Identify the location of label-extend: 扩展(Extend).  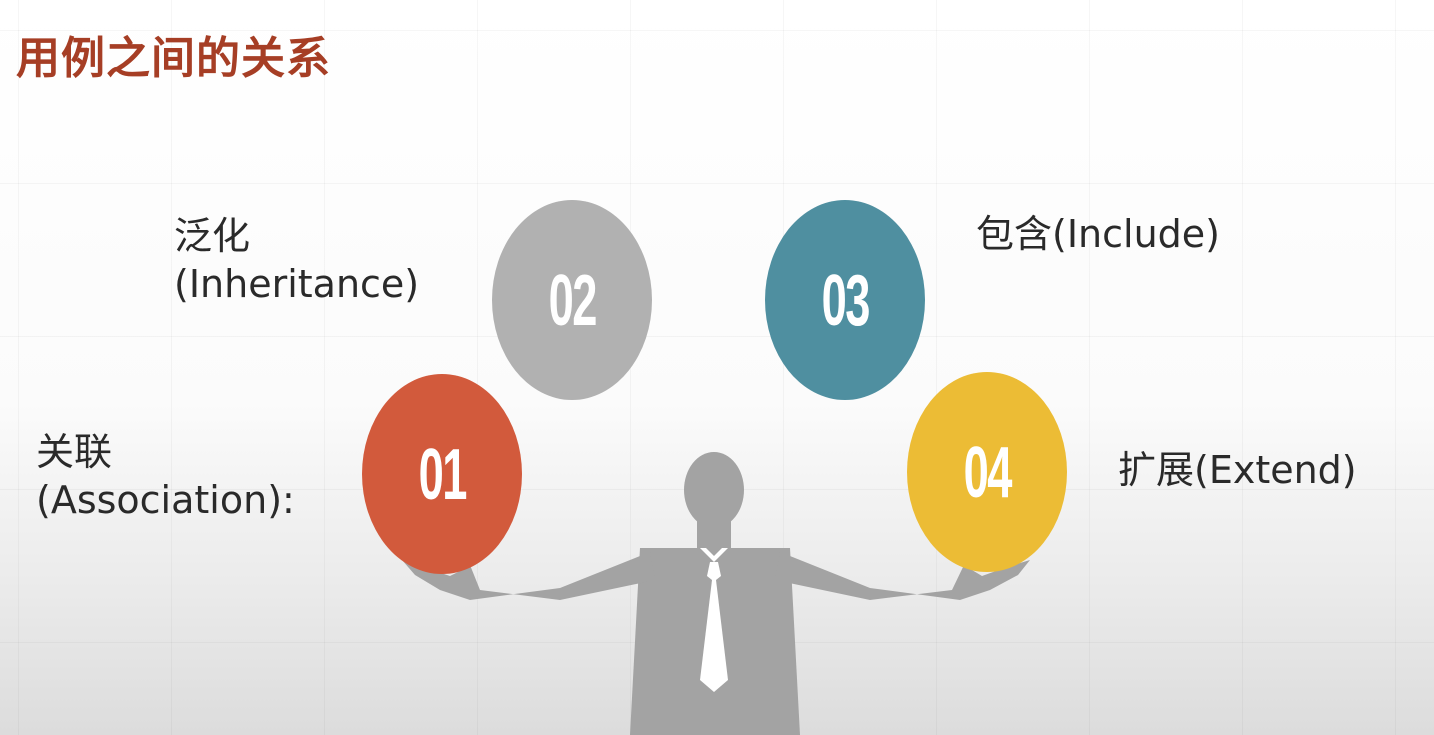
(1237, 470).